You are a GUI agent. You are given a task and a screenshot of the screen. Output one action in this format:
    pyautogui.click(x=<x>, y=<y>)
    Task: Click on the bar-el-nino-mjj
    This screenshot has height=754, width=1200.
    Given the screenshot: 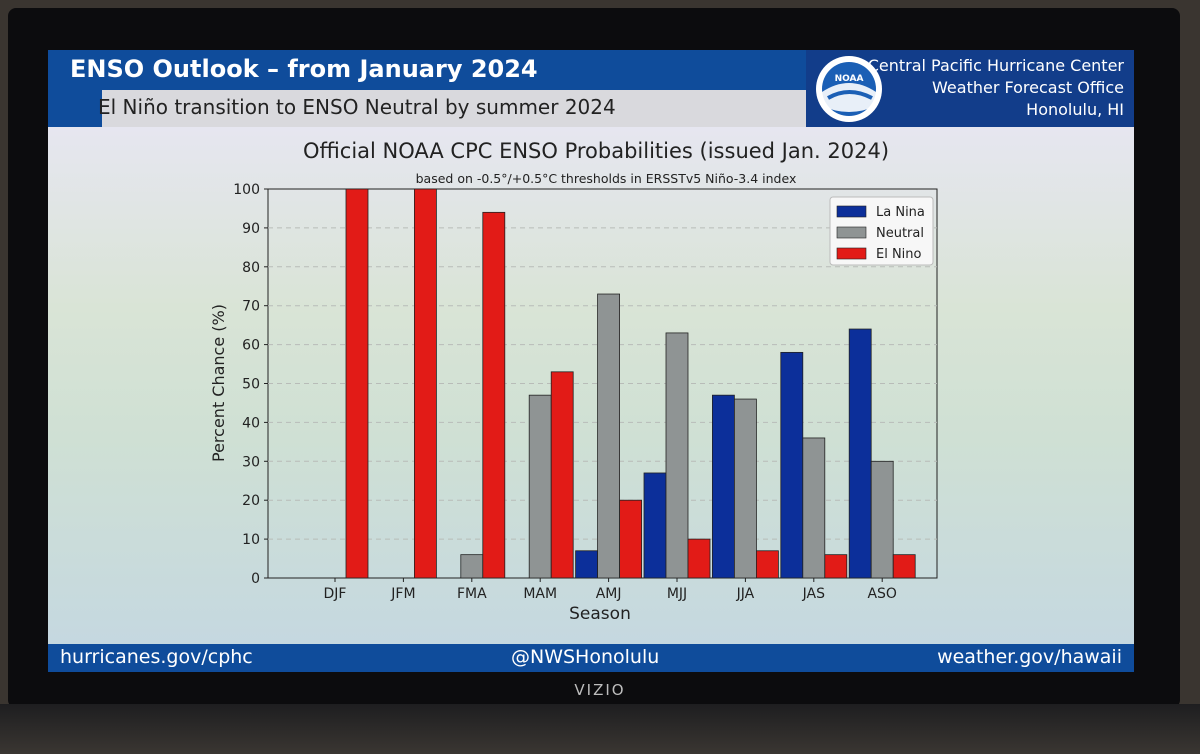 What is the action you would take?
    pyautogui.click(x=699, y=558)
    